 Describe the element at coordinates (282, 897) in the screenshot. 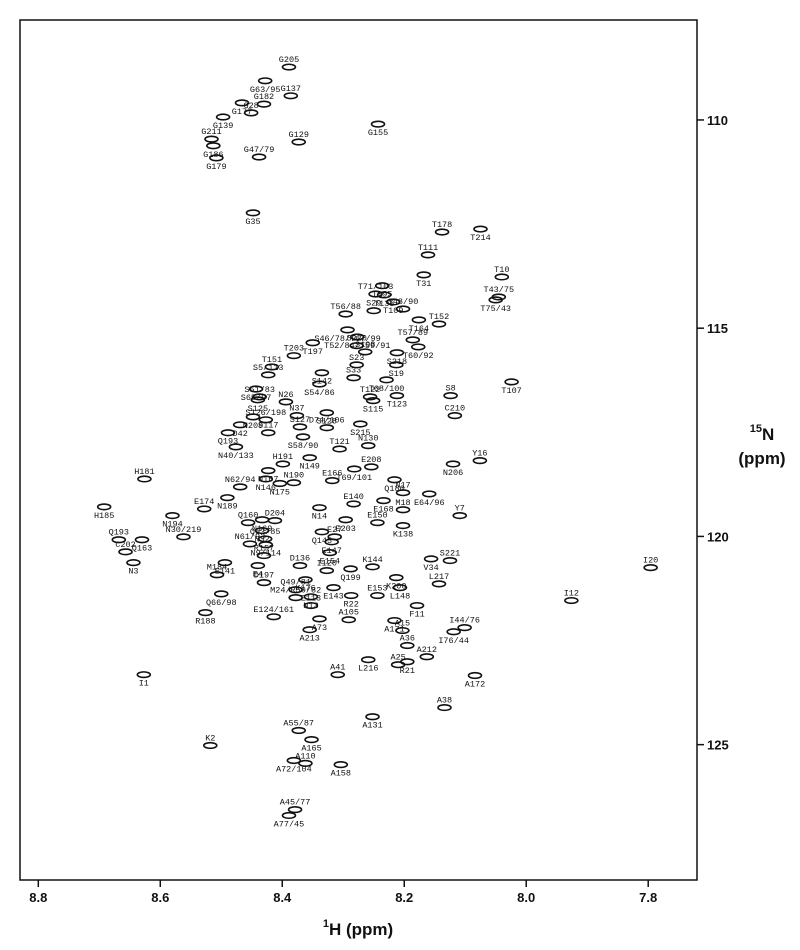

I see `x-tick-label: 8.4` at that location.